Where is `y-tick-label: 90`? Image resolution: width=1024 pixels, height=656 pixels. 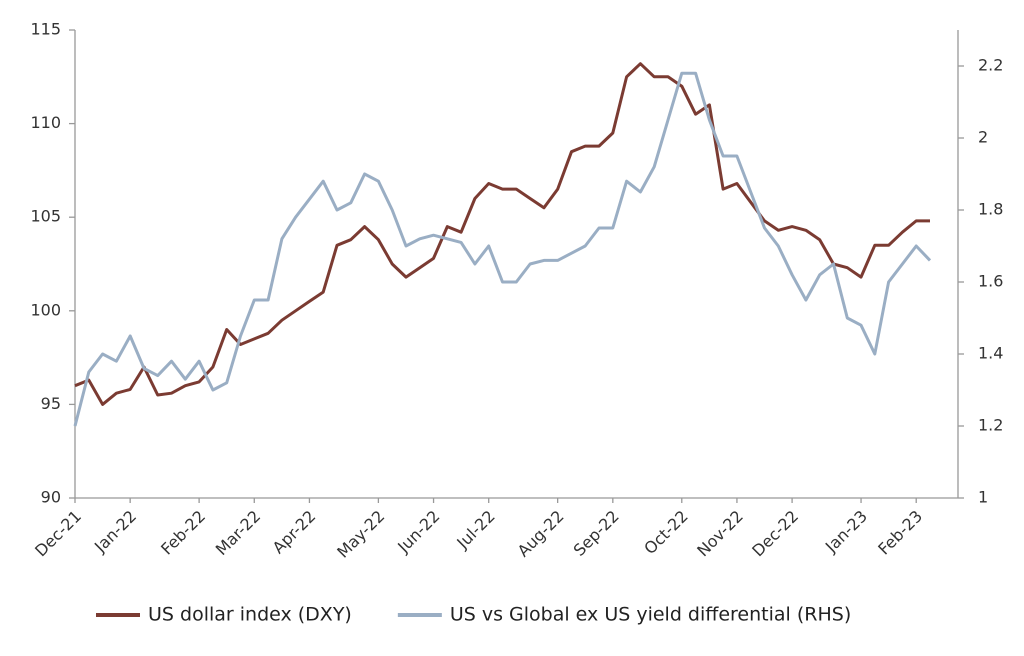 y-tick-label: 90 is located at coordinates (51, 497).